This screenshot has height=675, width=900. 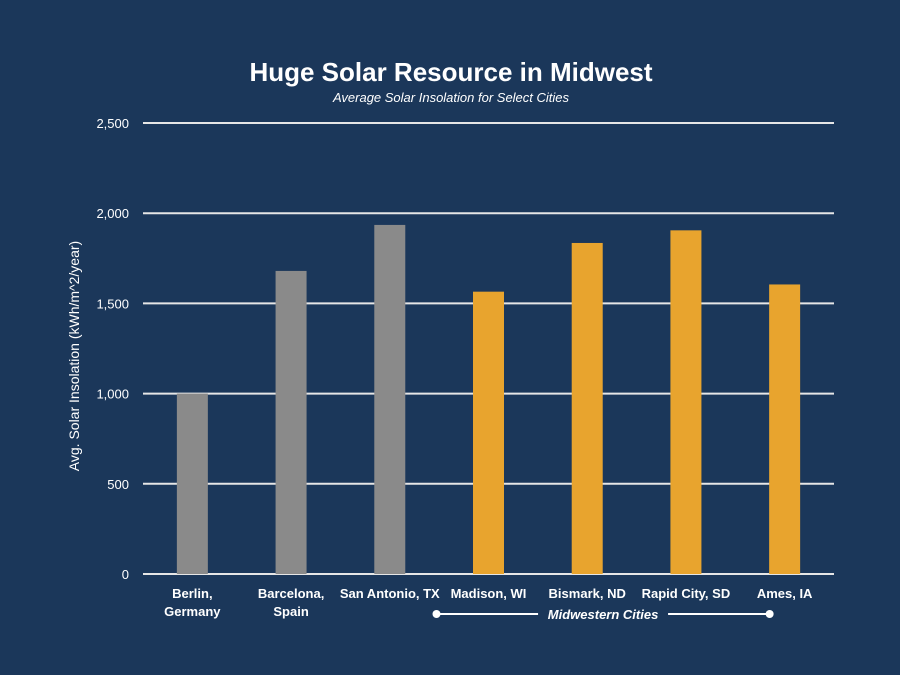 What do you see at coordinates (291, 593) in the screenshot?
I see `x-tick-label: Barcelona,` at bounding box center [291, 593].